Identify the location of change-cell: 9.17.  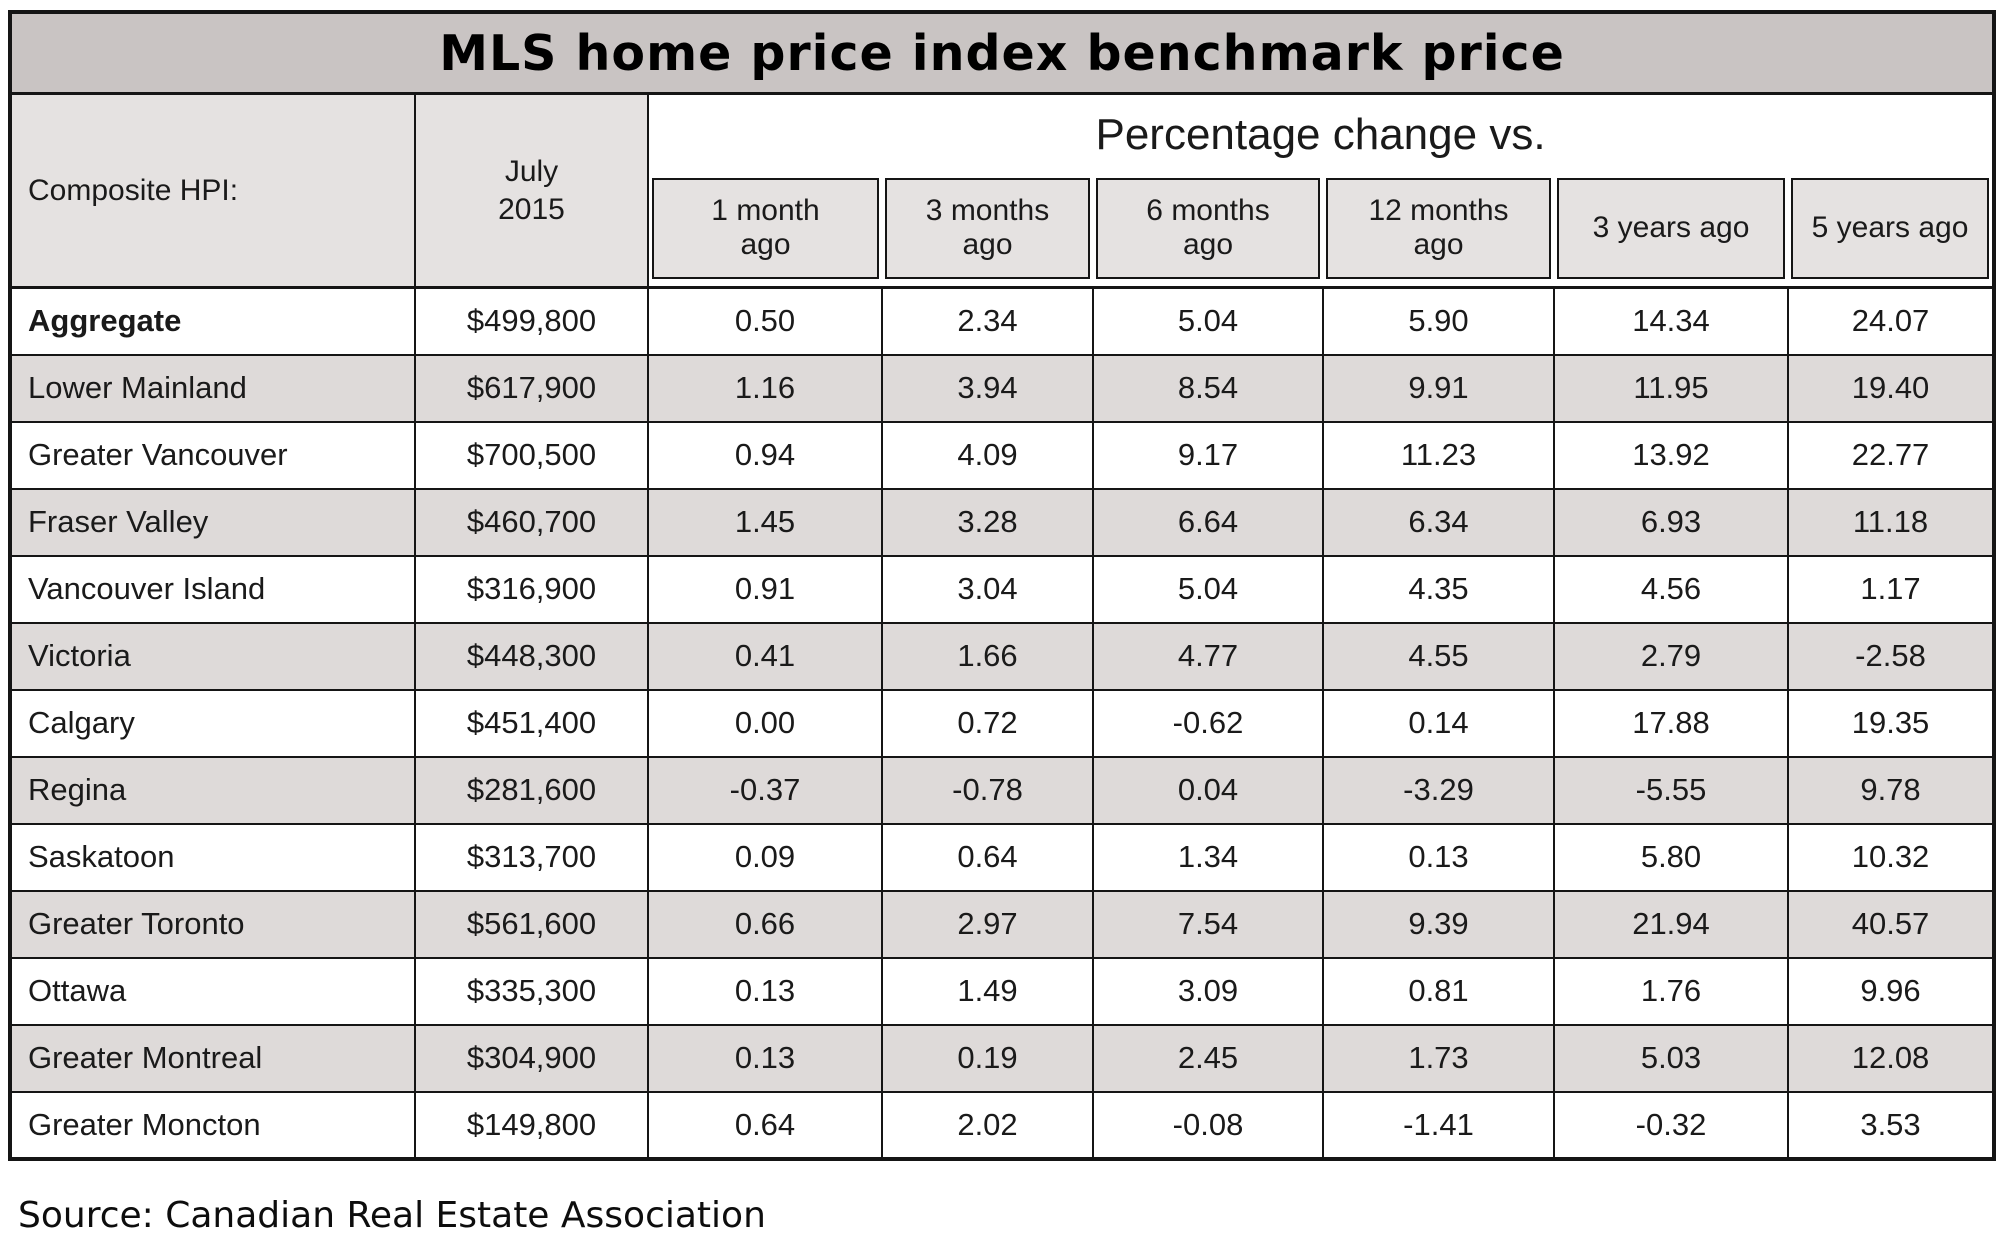
(1208, 455).